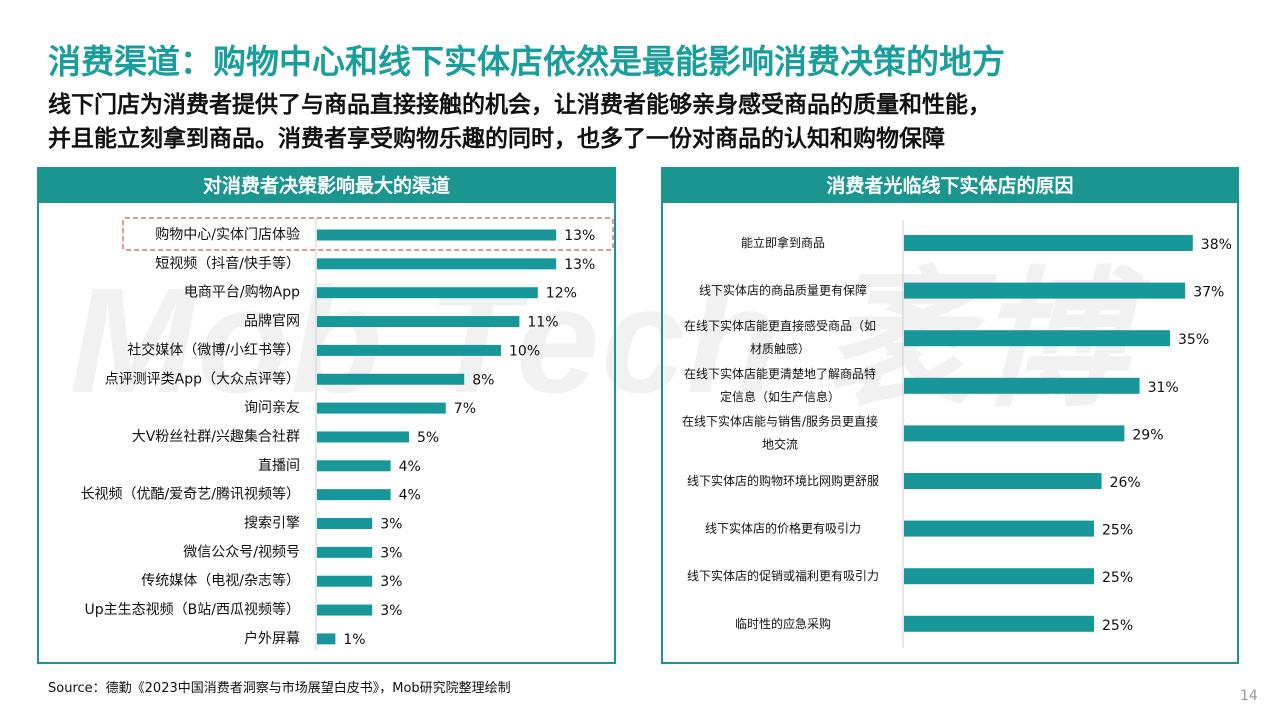 This screenshot has width=1280, height=720. I want to click on left-value-label: 12%, so click(561, 294).